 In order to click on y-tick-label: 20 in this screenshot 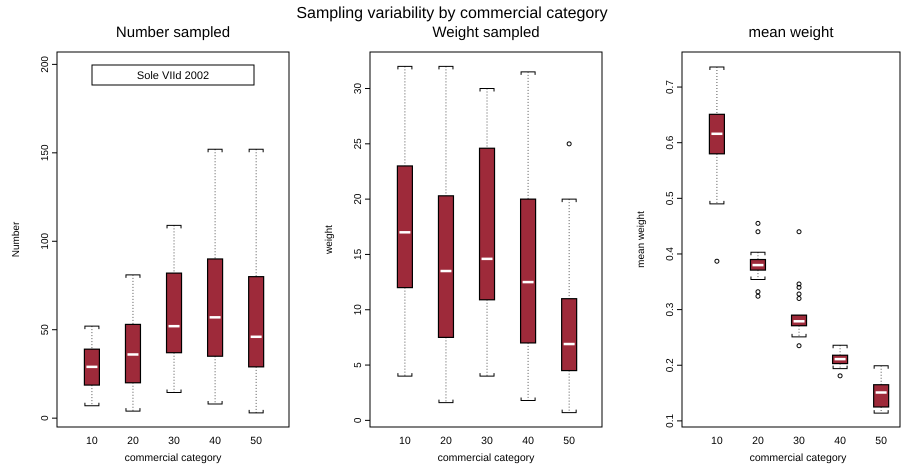, I will do `click(358, 199)`.